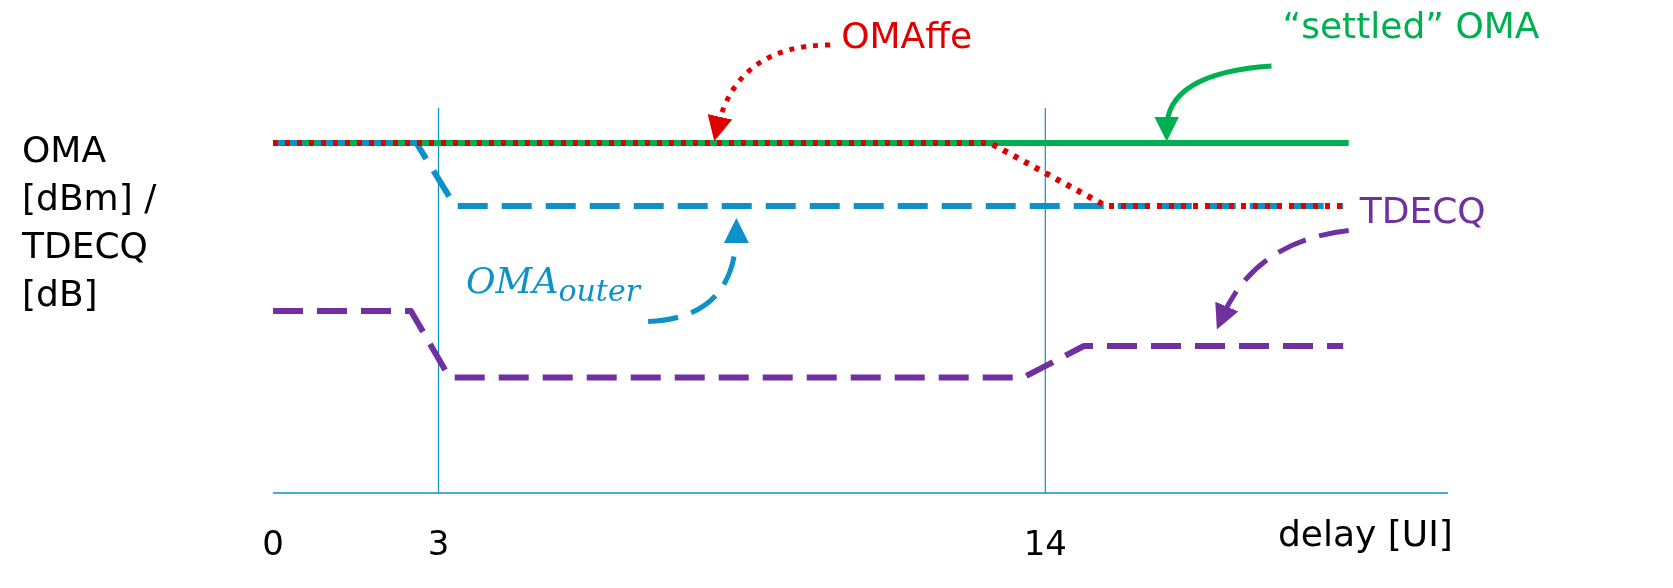 The image size is (1673, 588). I want to click on text: OMAffe, so click(907, 36).